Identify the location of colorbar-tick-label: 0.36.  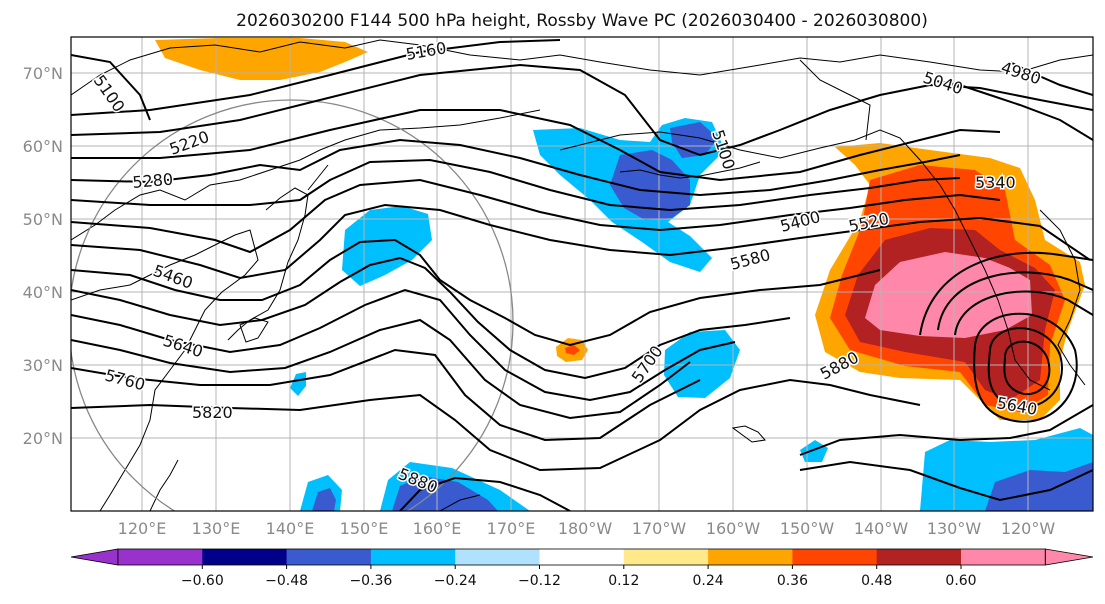
(792, 581).